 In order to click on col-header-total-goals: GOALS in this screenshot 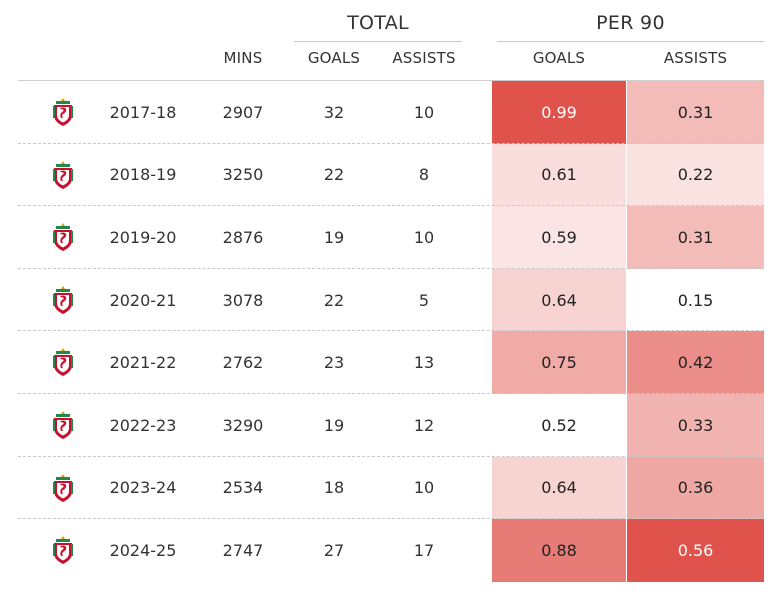, I will do `click(334, 58)`.